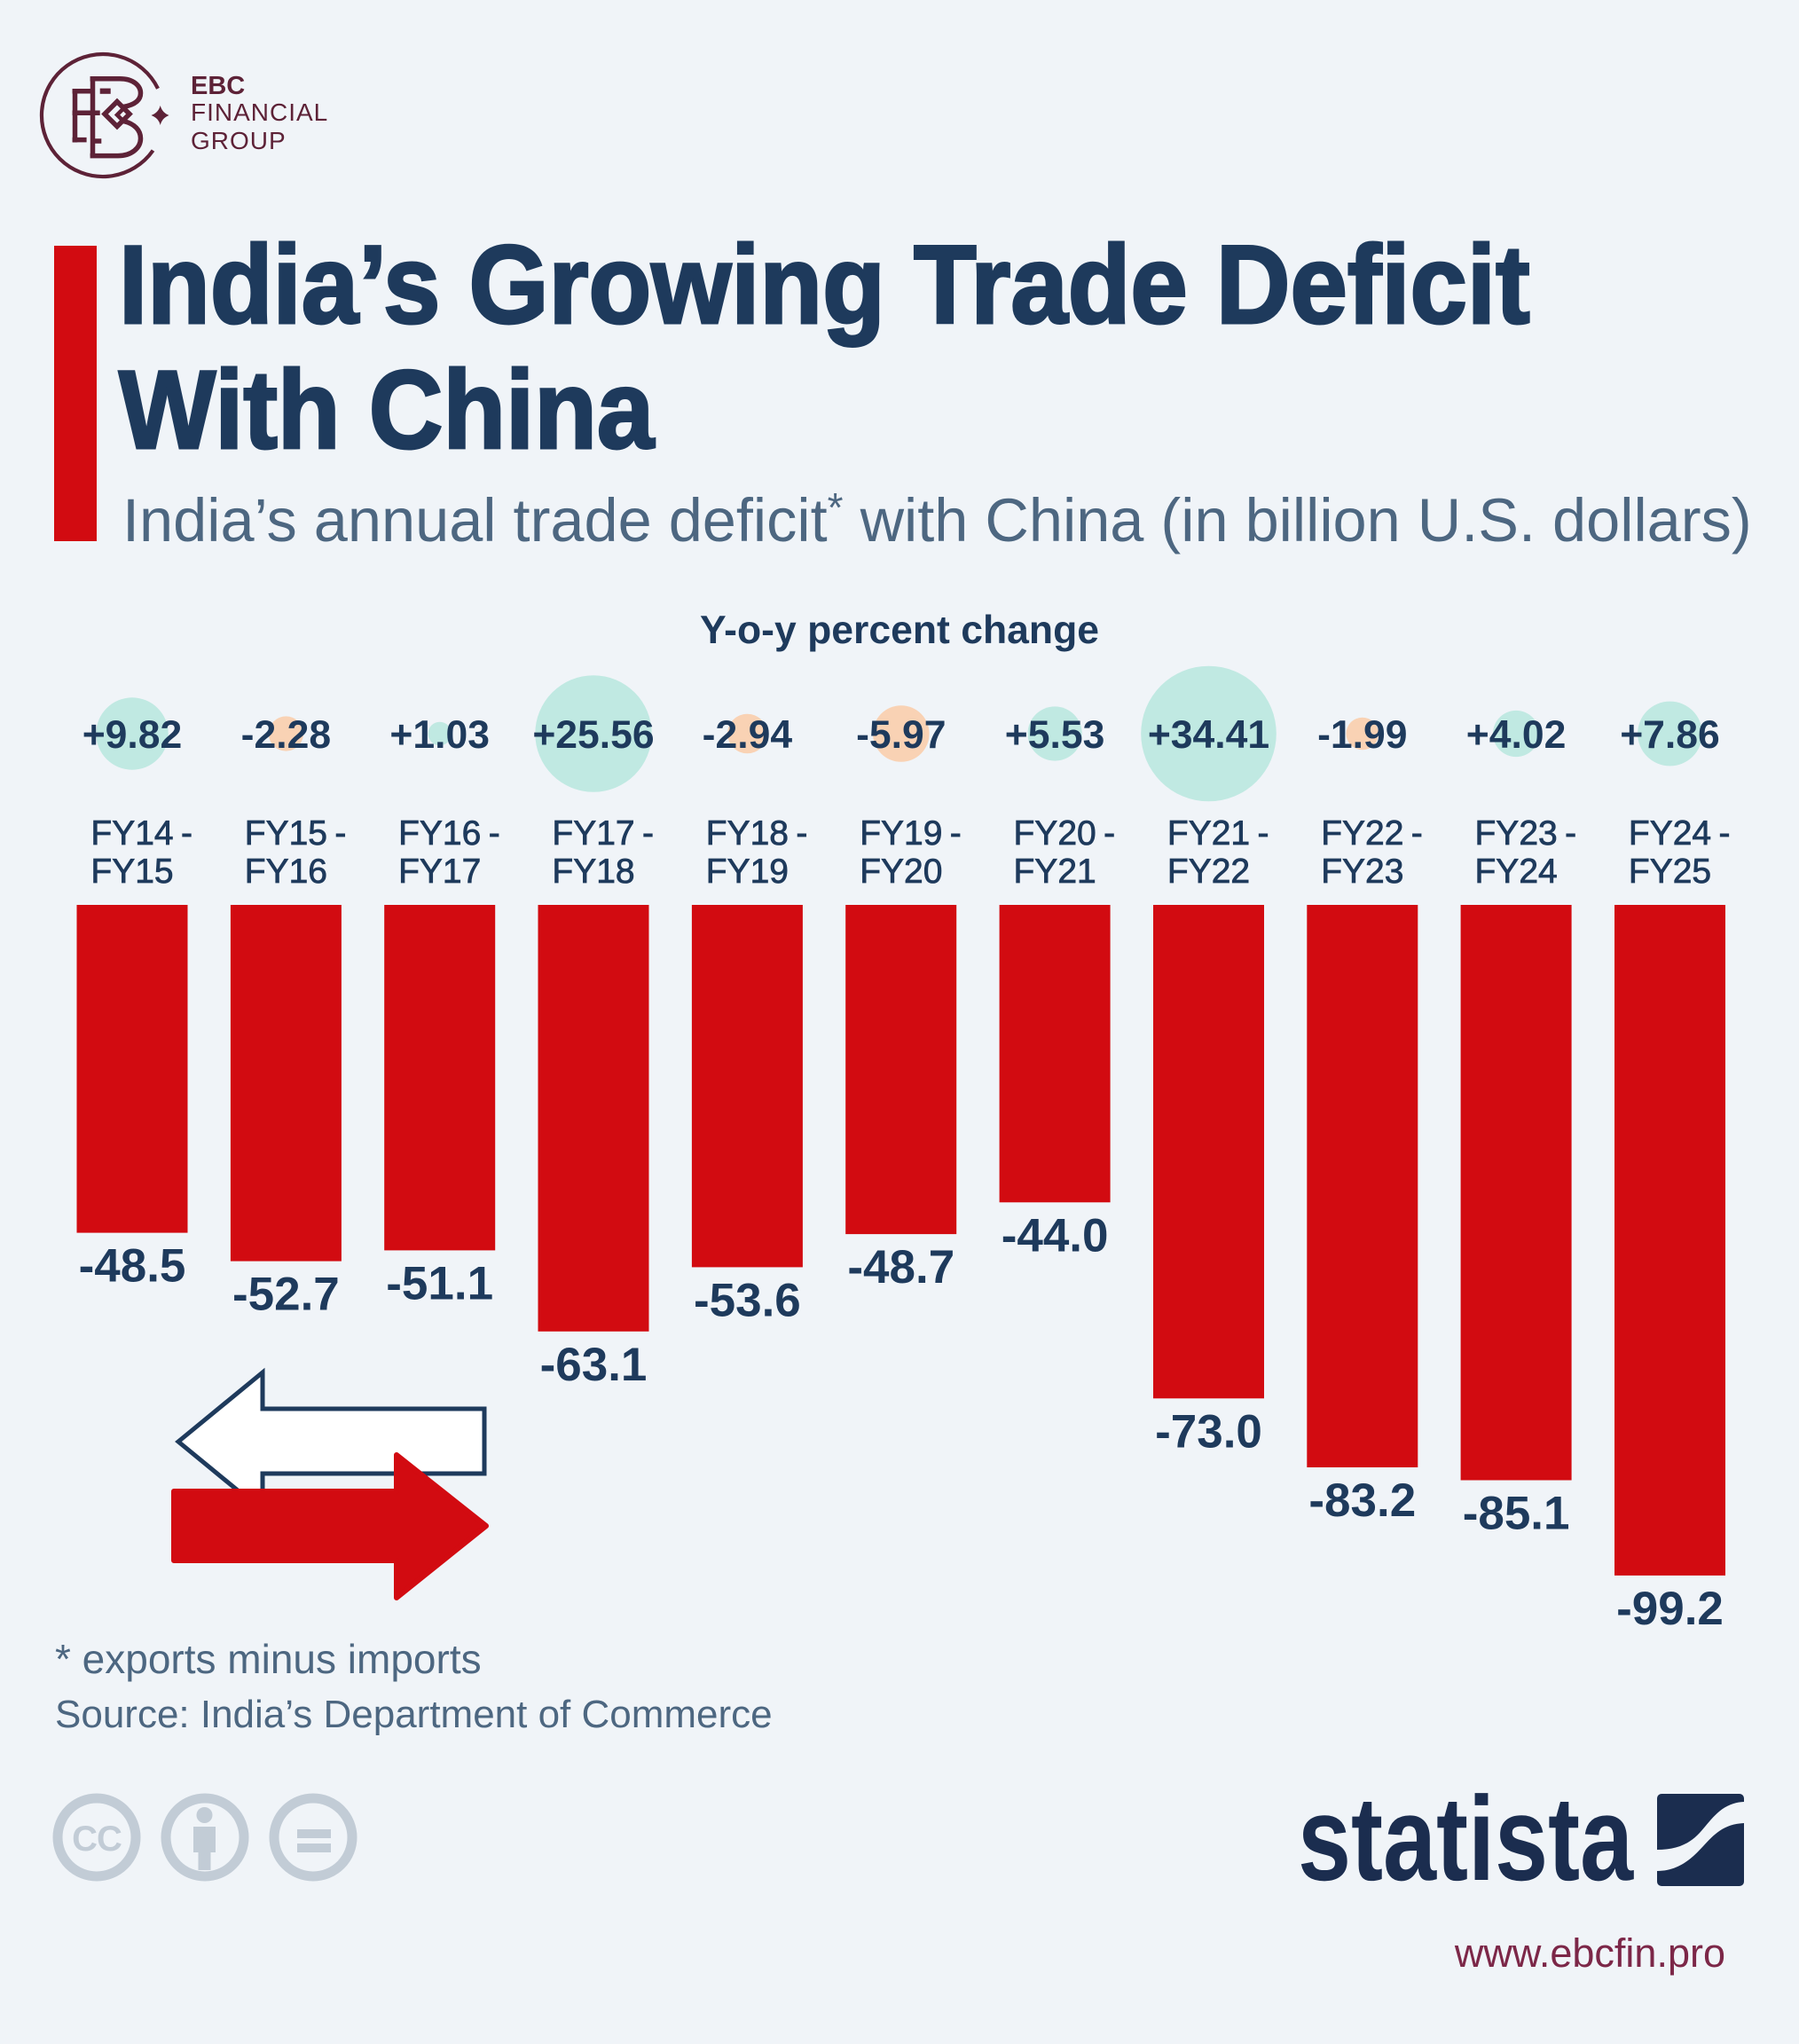 Image resolution: width=1799 pixels, height=2044 pixels. What do you see at coordinates (414, 1714) in the screenshot?
I see `svg-text:Source: India’s Department of: Source: India’s Department of Commerce` at bounding box center [414, 1714].